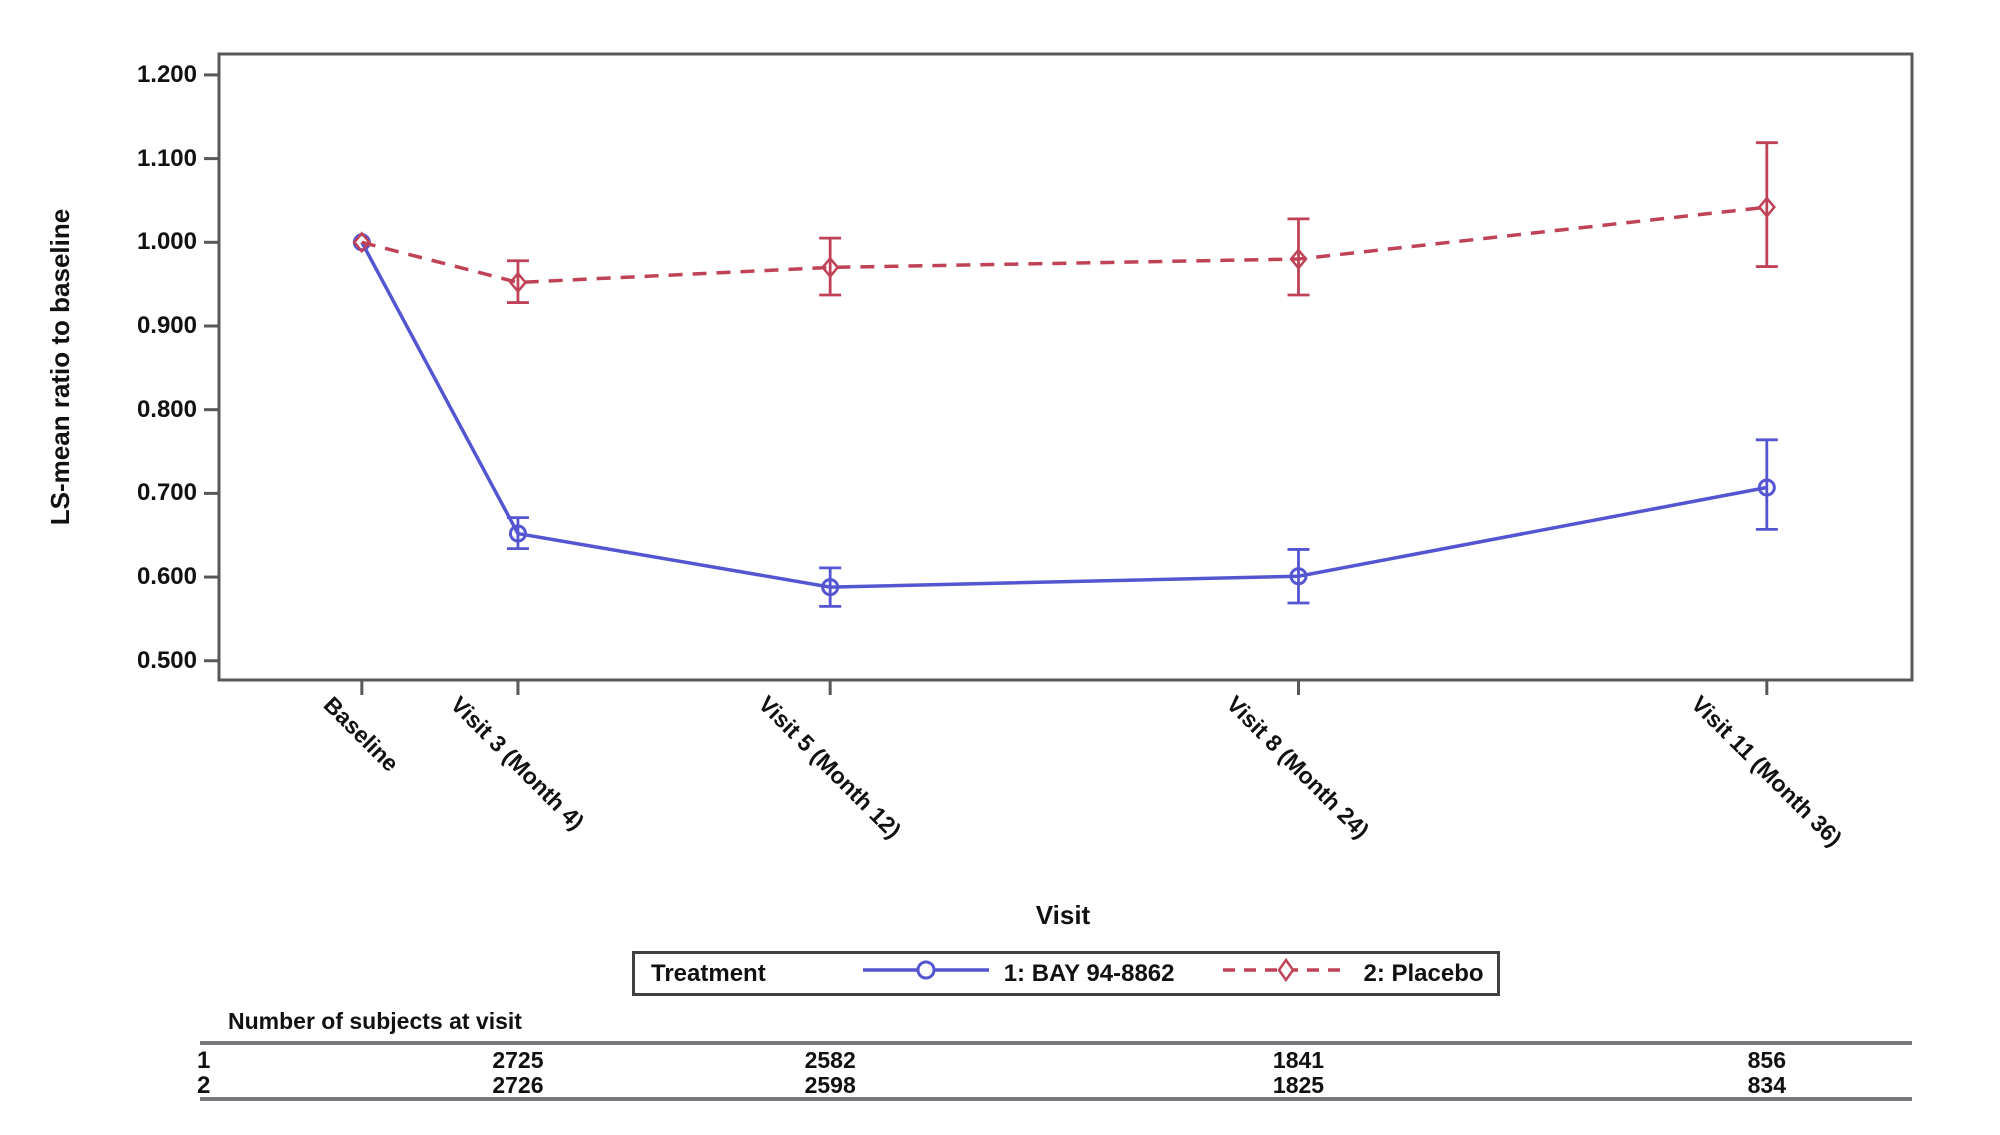 The width and height of the screenshot is (2000, 1135). I want to click on legend: Treatment 1: BAY 94-8862 2: Placebo, so click(1066, 973).